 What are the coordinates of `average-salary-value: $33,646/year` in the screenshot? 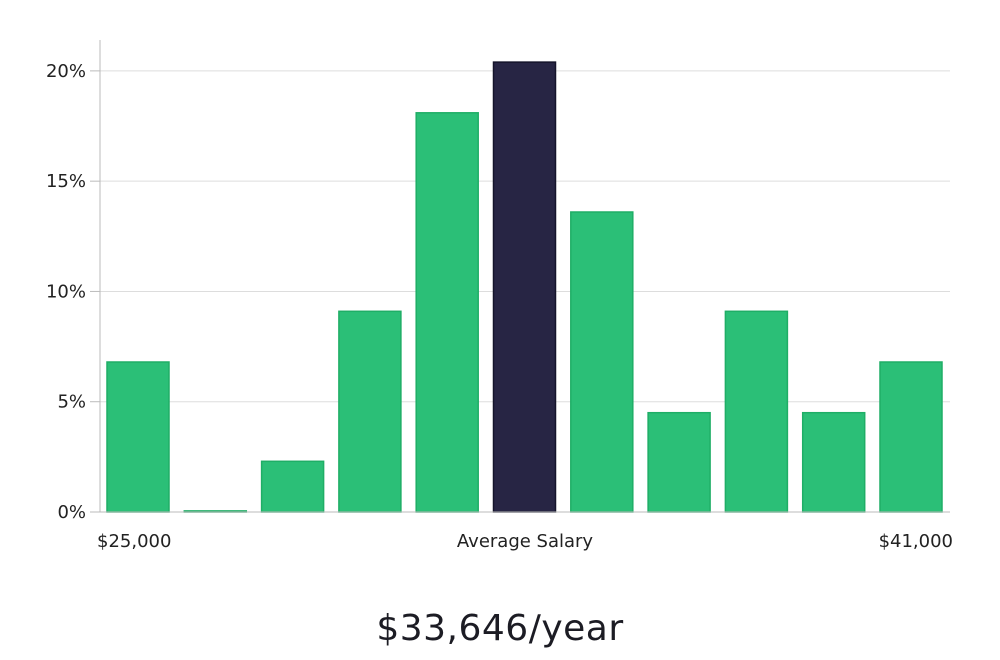 It's located at (500, 628).